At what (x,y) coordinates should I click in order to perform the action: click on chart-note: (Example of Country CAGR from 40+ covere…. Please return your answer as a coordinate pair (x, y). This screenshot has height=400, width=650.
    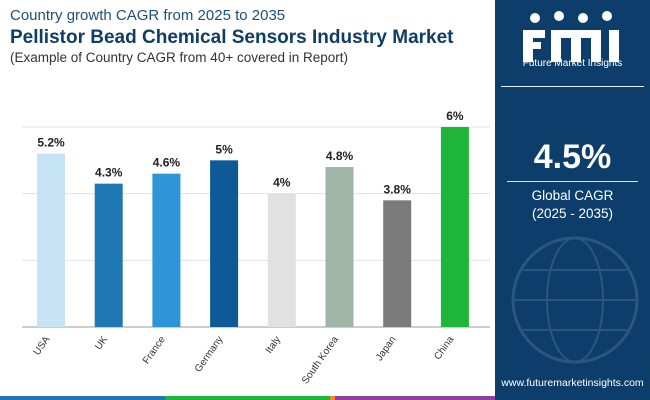
    Looking at the image, I should click on (179, 57).